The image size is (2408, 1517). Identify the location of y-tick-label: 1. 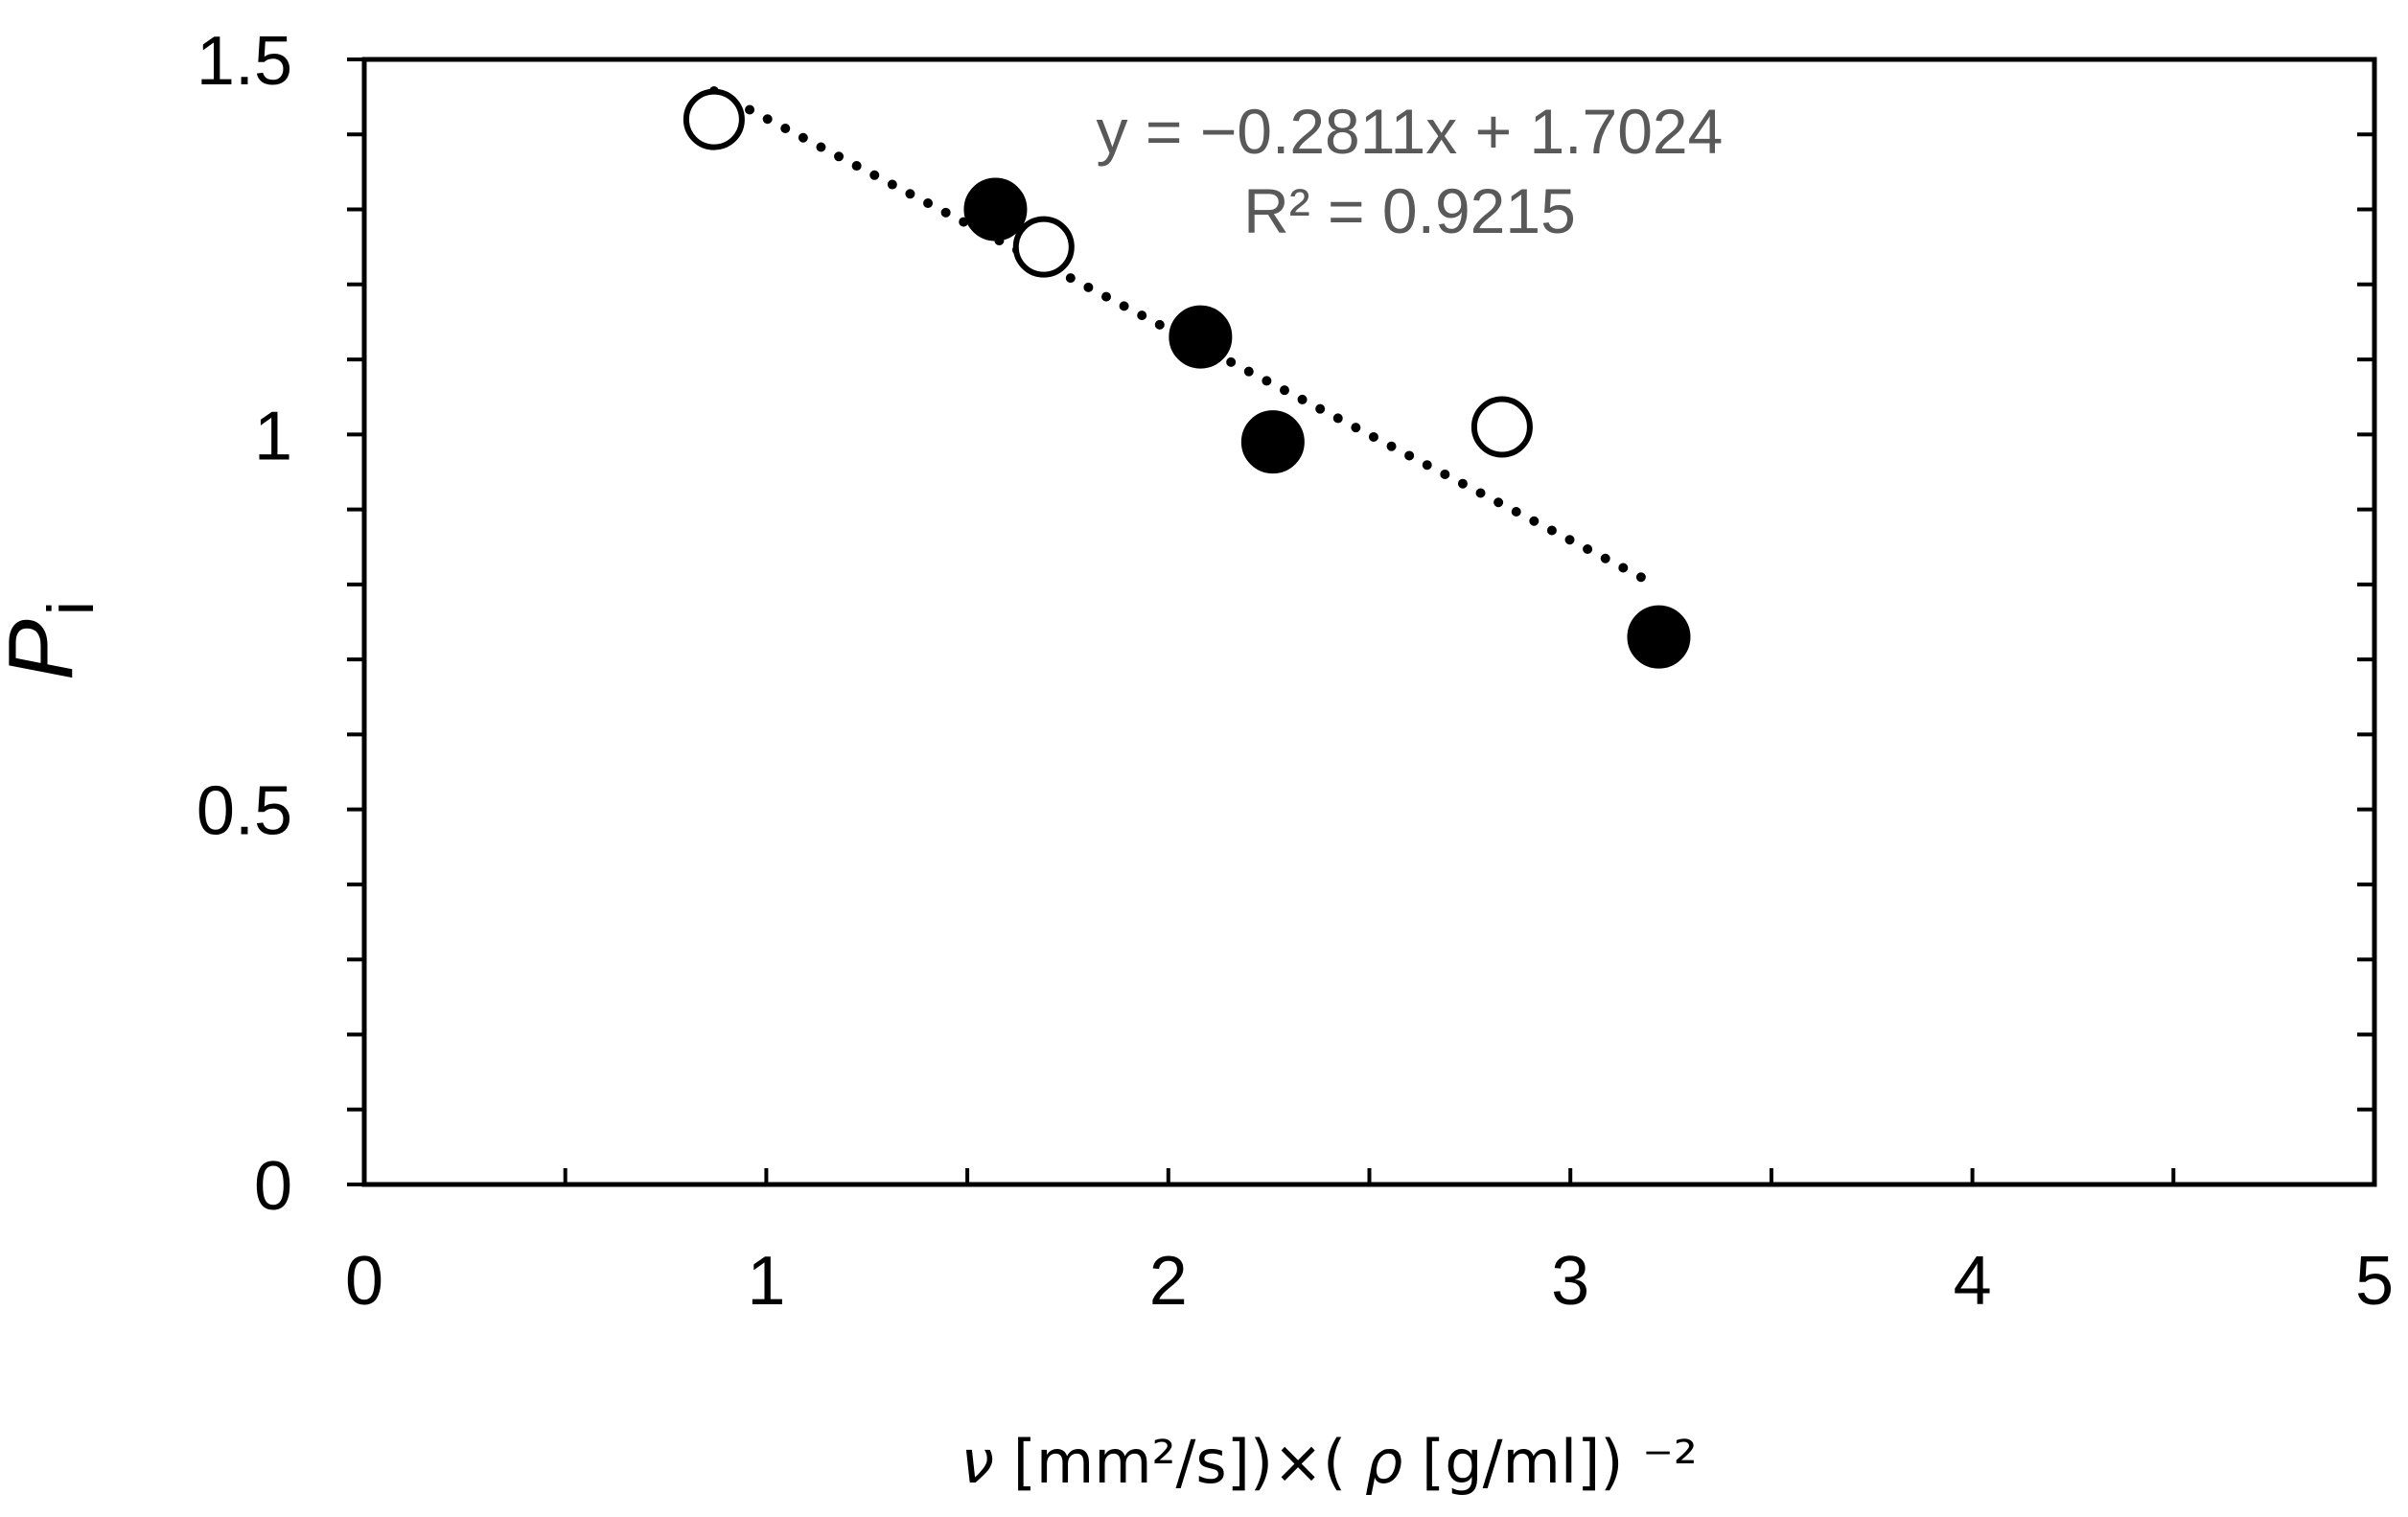
(273, 436).